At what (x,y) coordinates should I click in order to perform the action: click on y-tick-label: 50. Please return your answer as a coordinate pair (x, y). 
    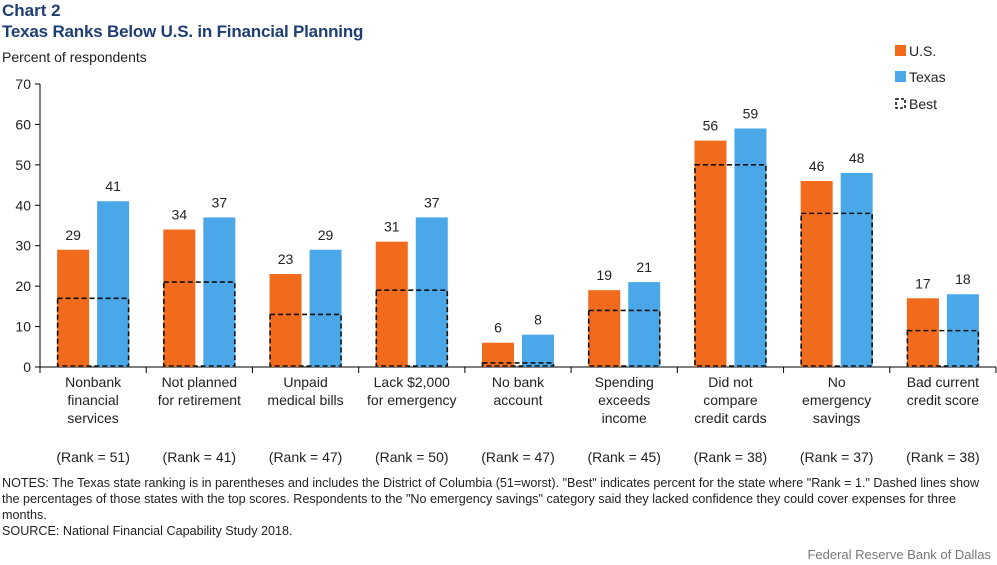
    Looking at the image, I should click on (23, 165).